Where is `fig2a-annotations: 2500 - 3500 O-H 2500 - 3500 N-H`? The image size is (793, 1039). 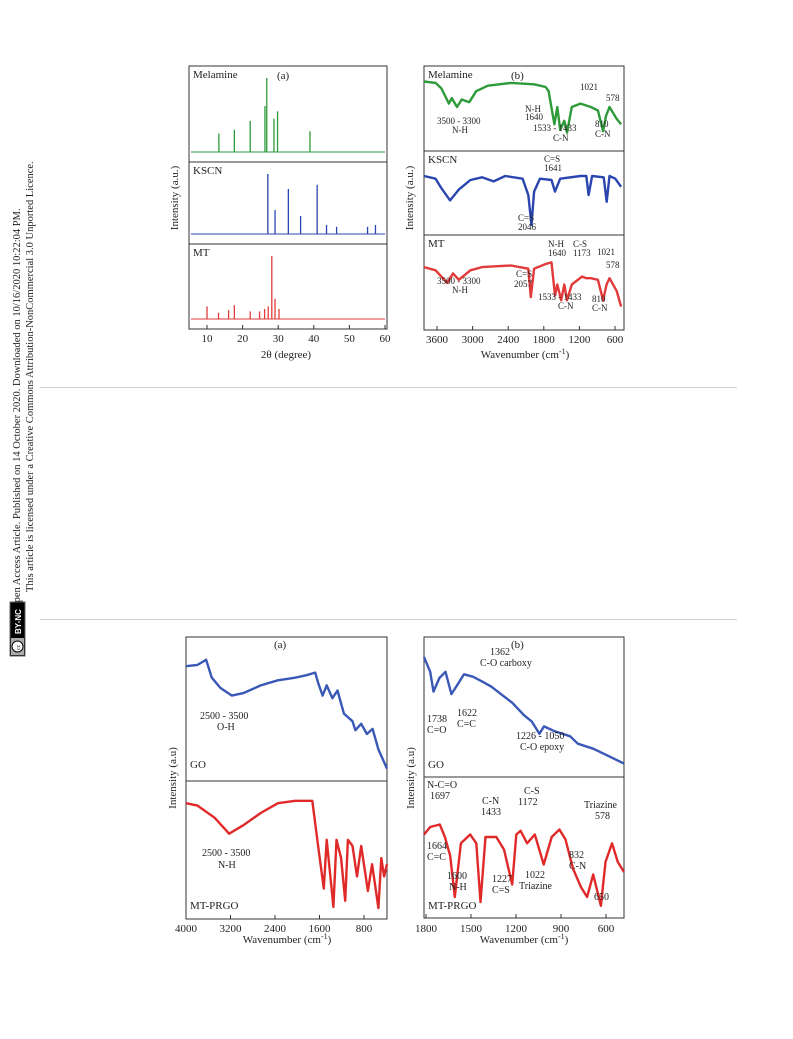
fig2a-annotations: 2500 - 3500 O-H 2500 - 3500 N-H is located at coordinates (225, 791).